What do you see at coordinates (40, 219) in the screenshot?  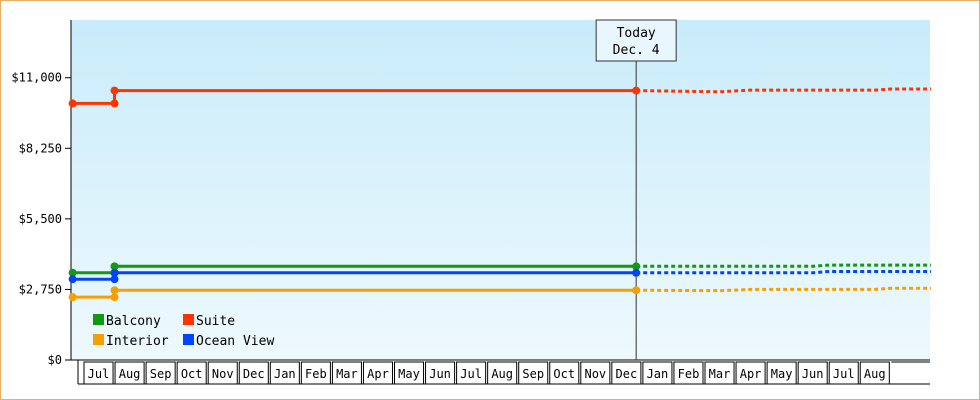 I see `y-tick-label: $5,500` at bounding box center [40, 219].